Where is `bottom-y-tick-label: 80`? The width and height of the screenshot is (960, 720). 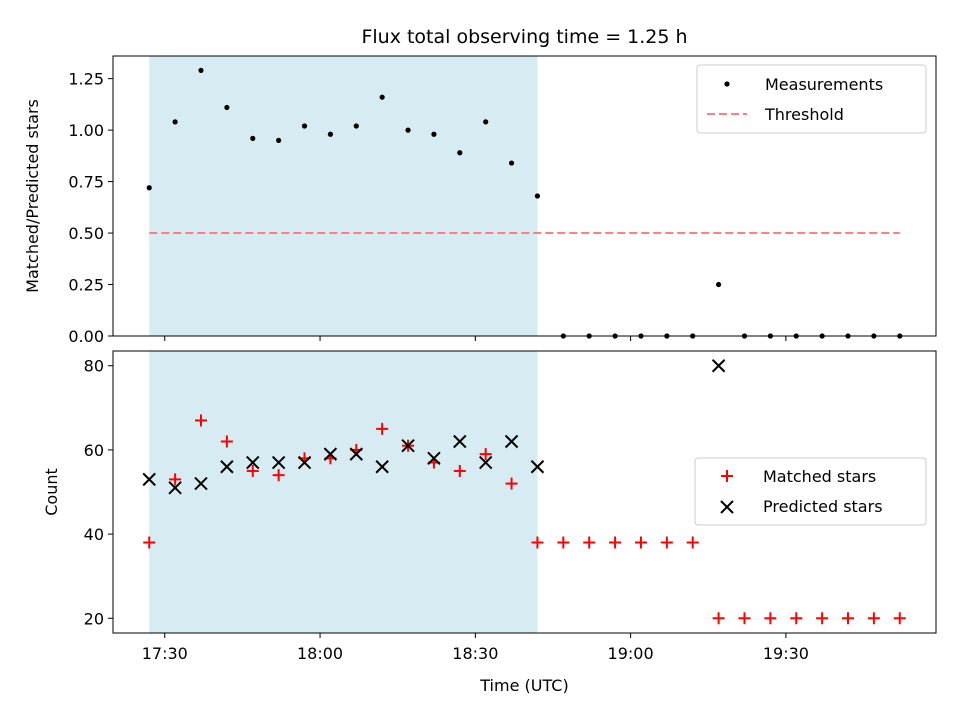 bottom-y-tick-label: 80 is located at coordinates (94, 366).